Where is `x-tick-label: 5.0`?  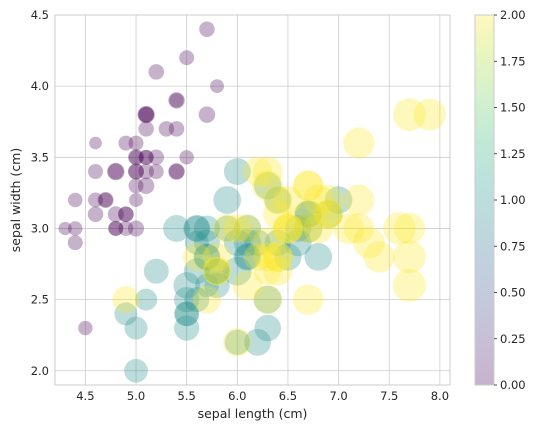
x-tick-label: 5.0 is located at coordinates (136, 396).